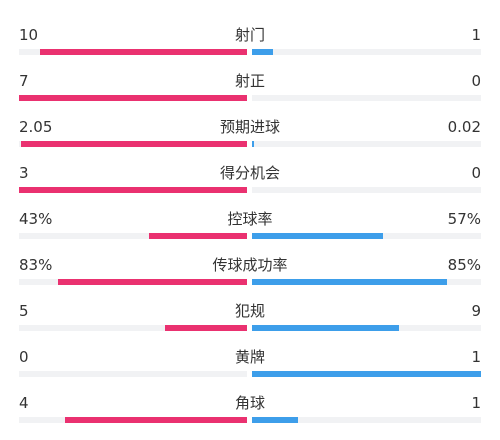 The image size is (500, 440). What do you see at coordinates (464, 219) in the screenshot?
I see `away-value: 57%` at bounding box center [464, 219].